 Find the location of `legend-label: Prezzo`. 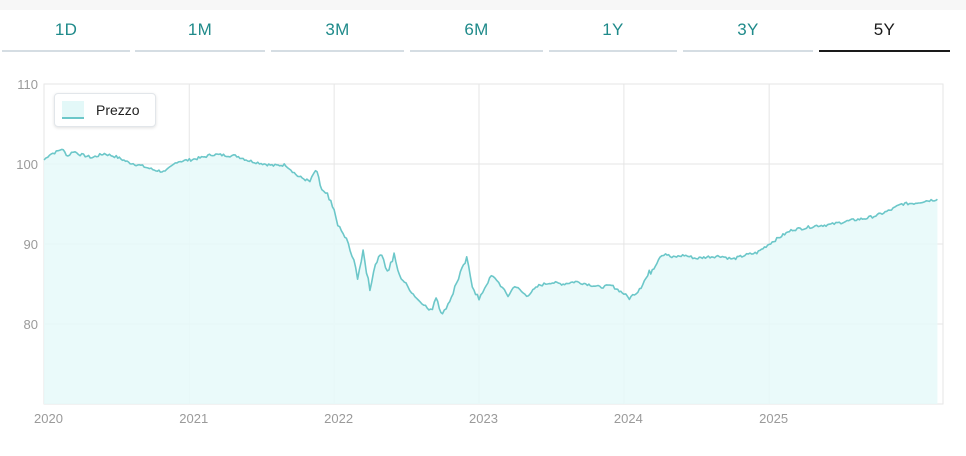

legend-label: Prezzo is located at coordinates (118, 110).